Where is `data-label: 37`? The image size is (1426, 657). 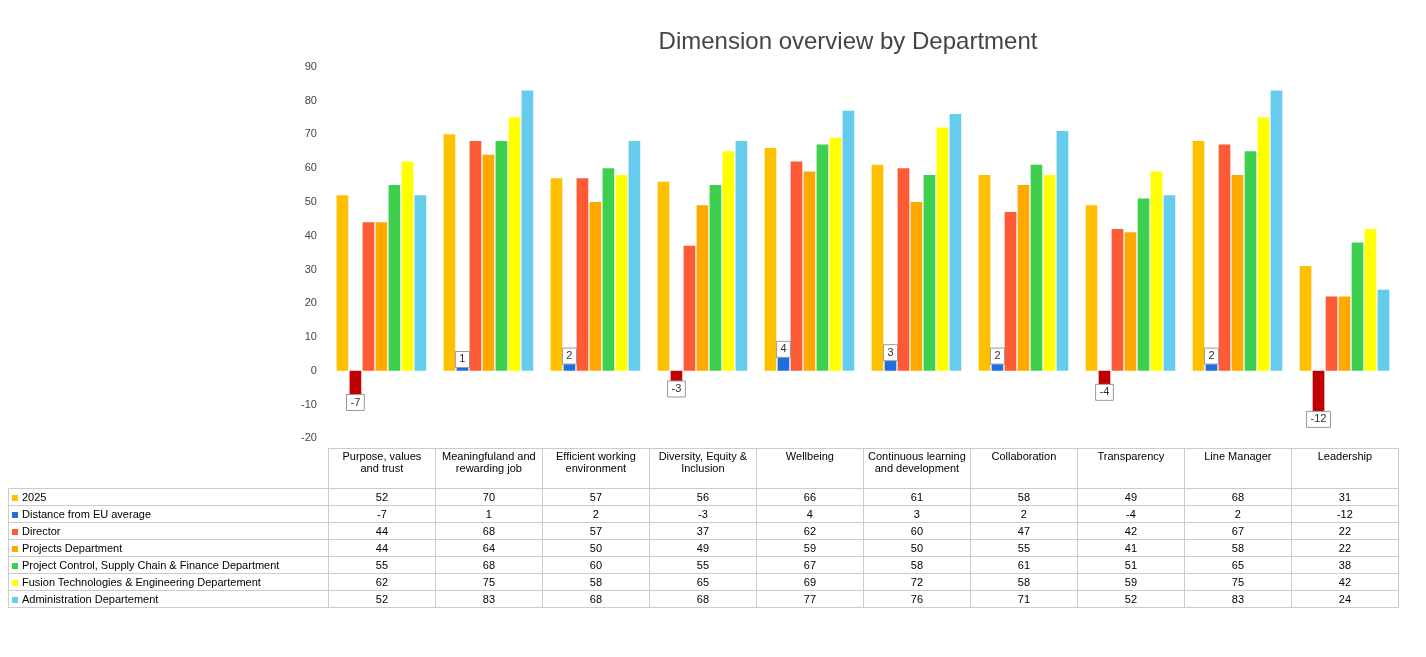 data-label: 37 is located at coordinates (703, 531).